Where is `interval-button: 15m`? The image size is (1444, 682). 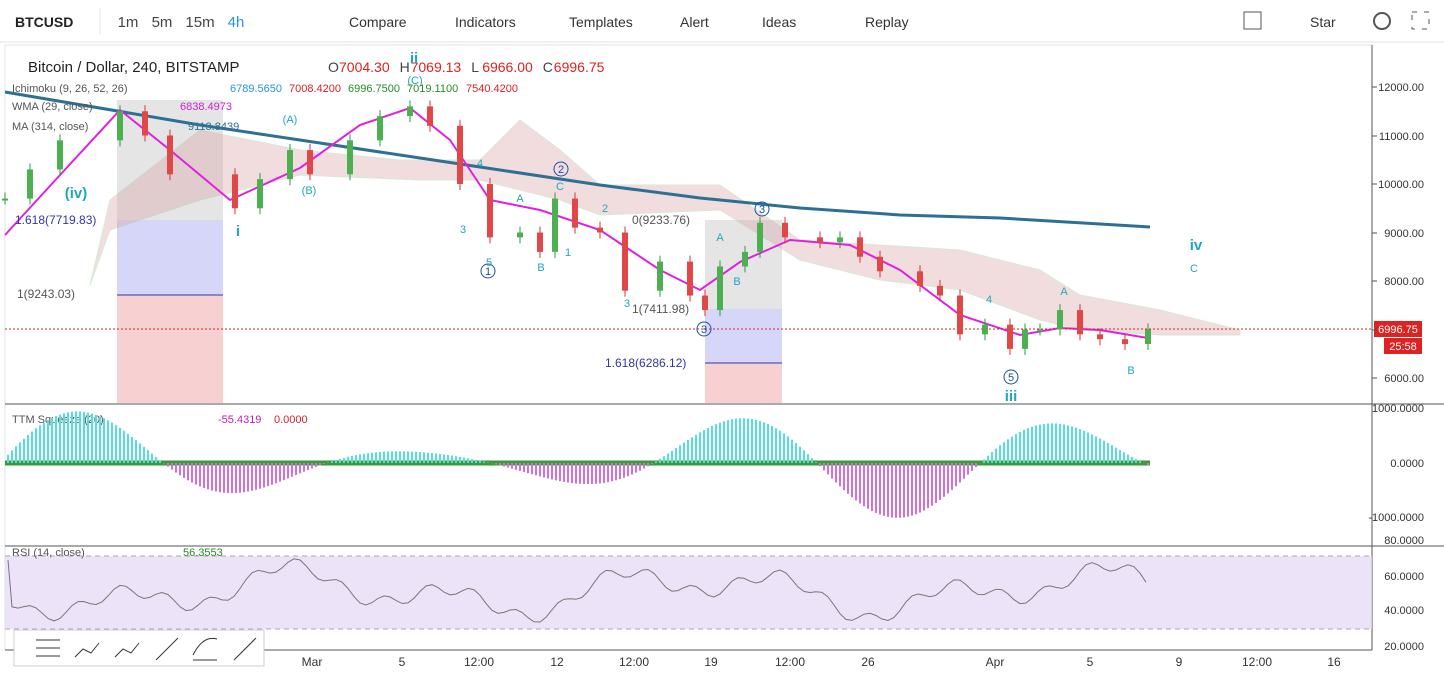 interval-button: 15m is located at coordinates (199, 22).